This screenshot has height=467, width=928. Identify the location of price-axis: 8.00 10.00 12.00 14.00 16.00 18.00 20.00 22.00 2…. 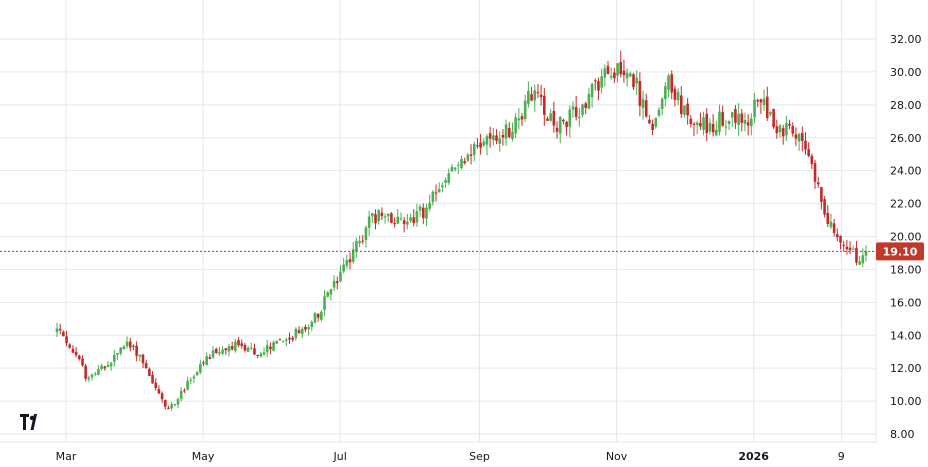
(906, 237).